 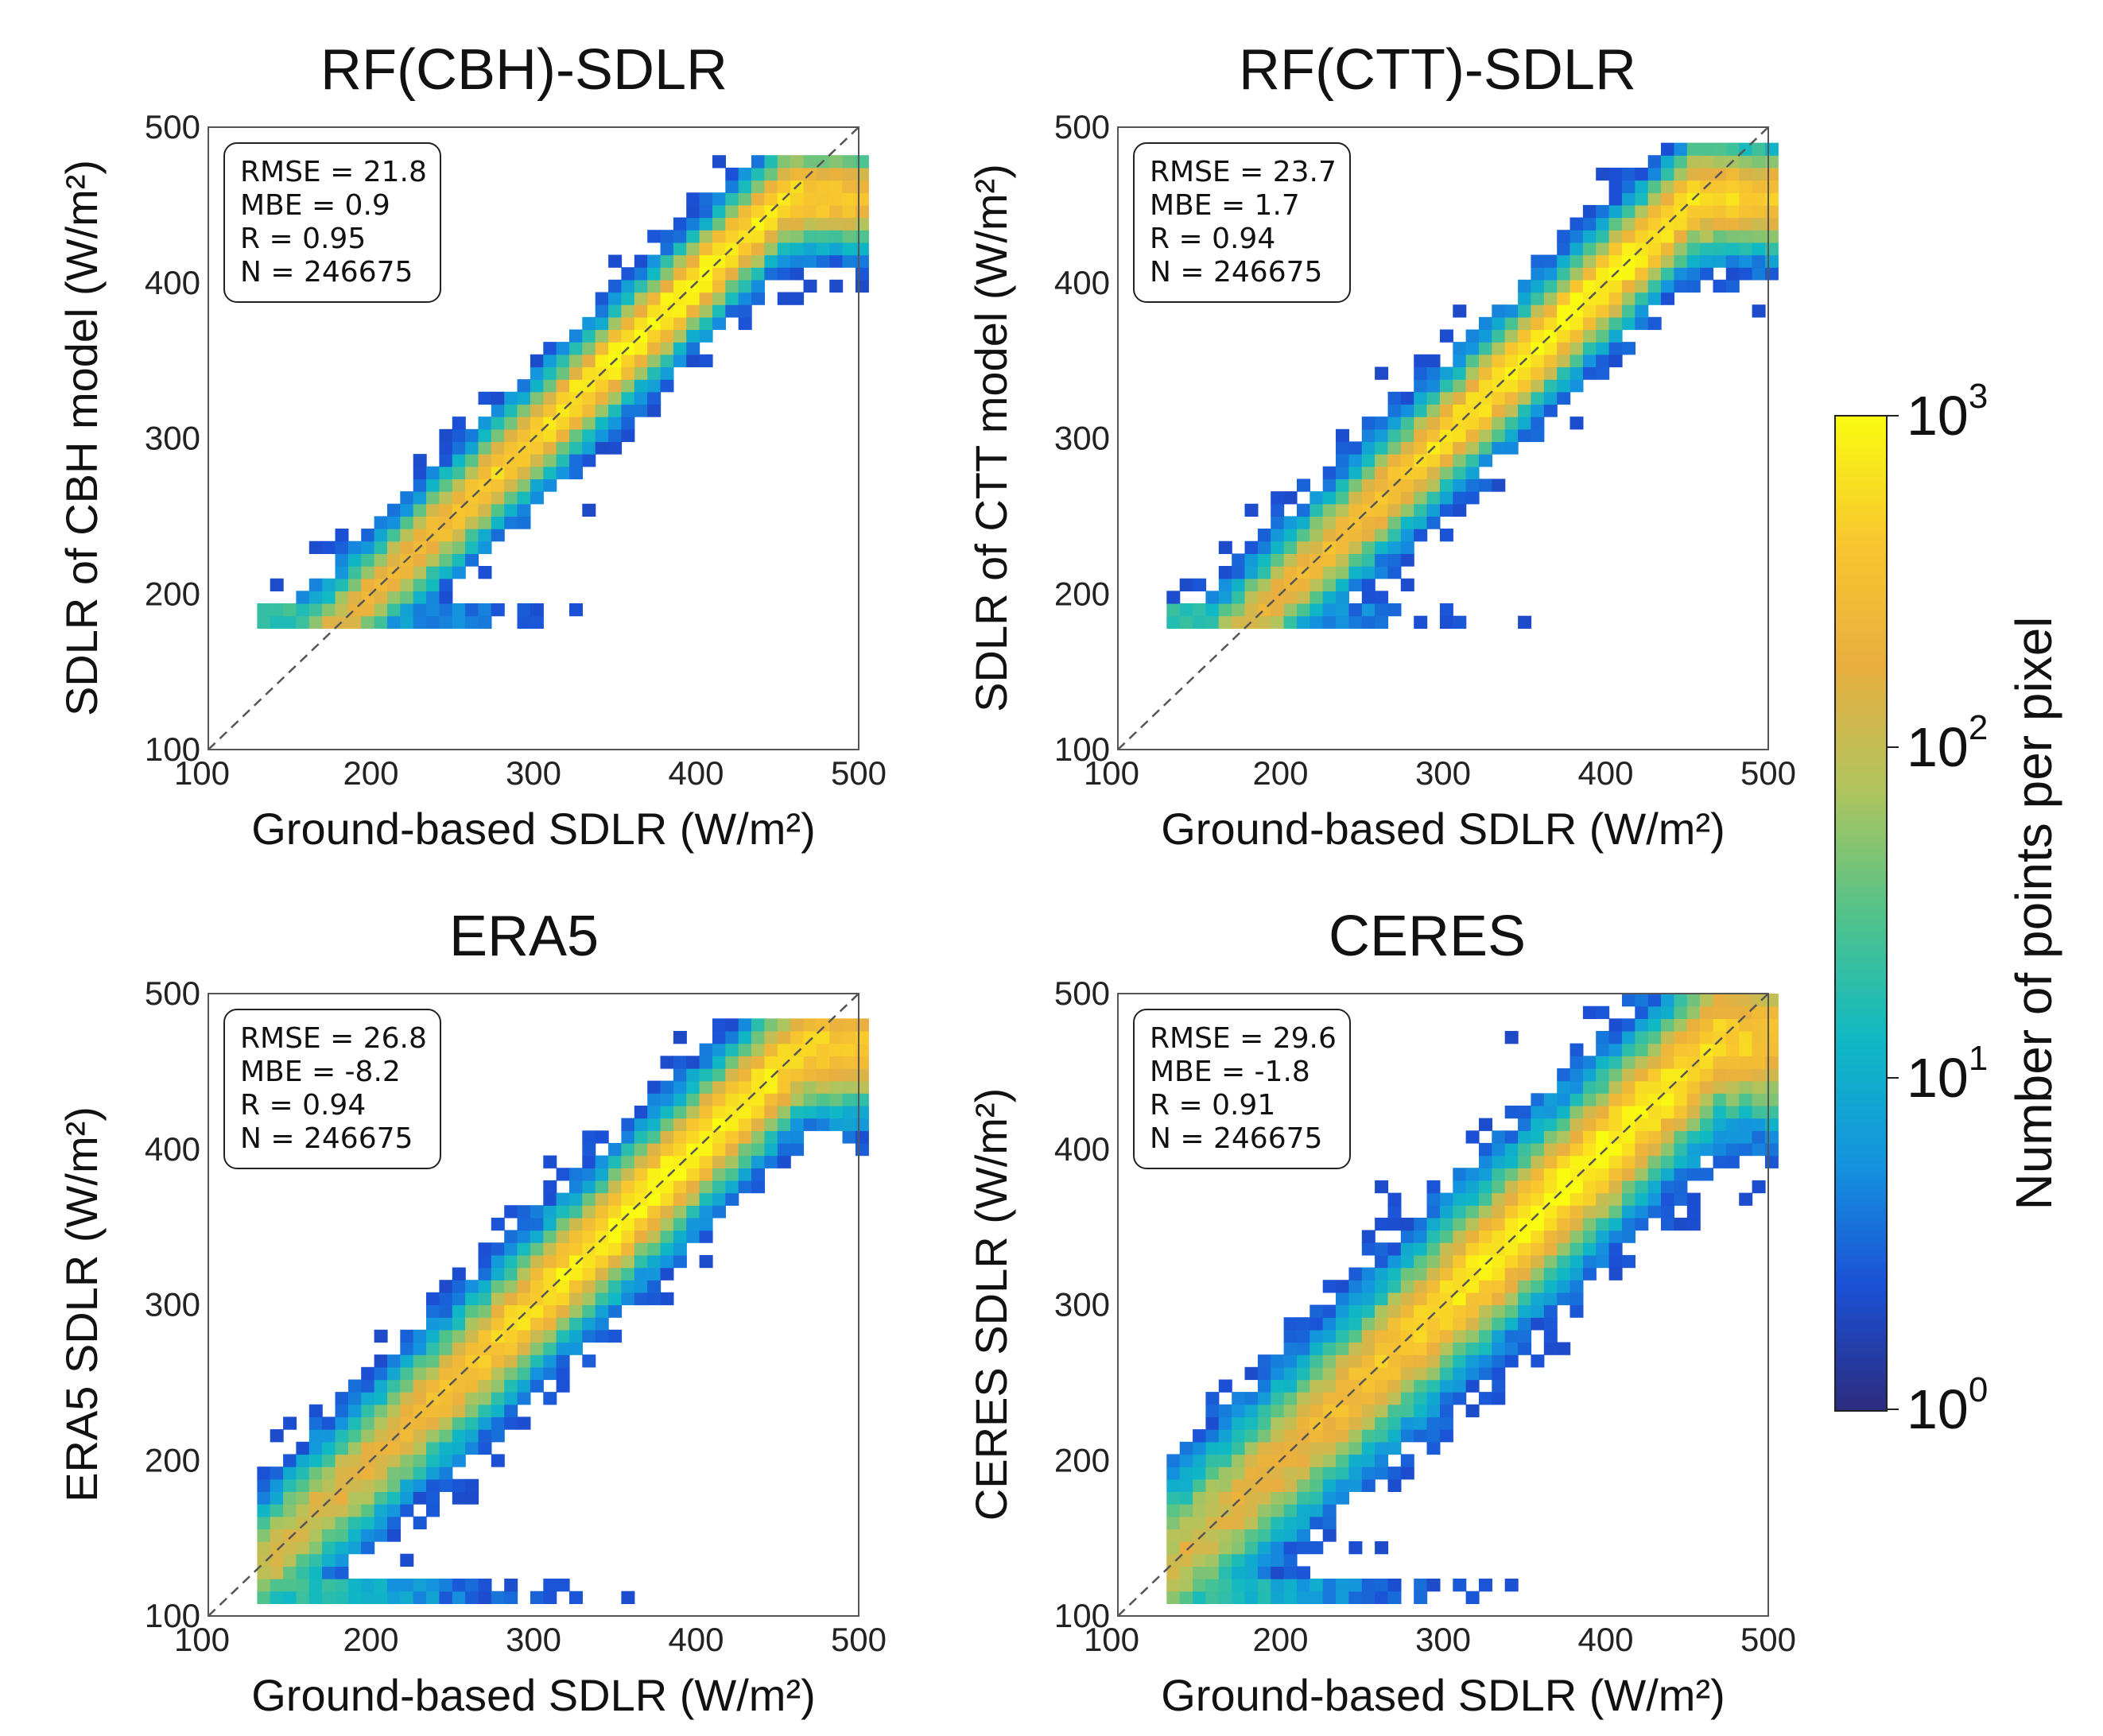 I want to click on stat-n: N = 246675, so click(x=1236, y=272).